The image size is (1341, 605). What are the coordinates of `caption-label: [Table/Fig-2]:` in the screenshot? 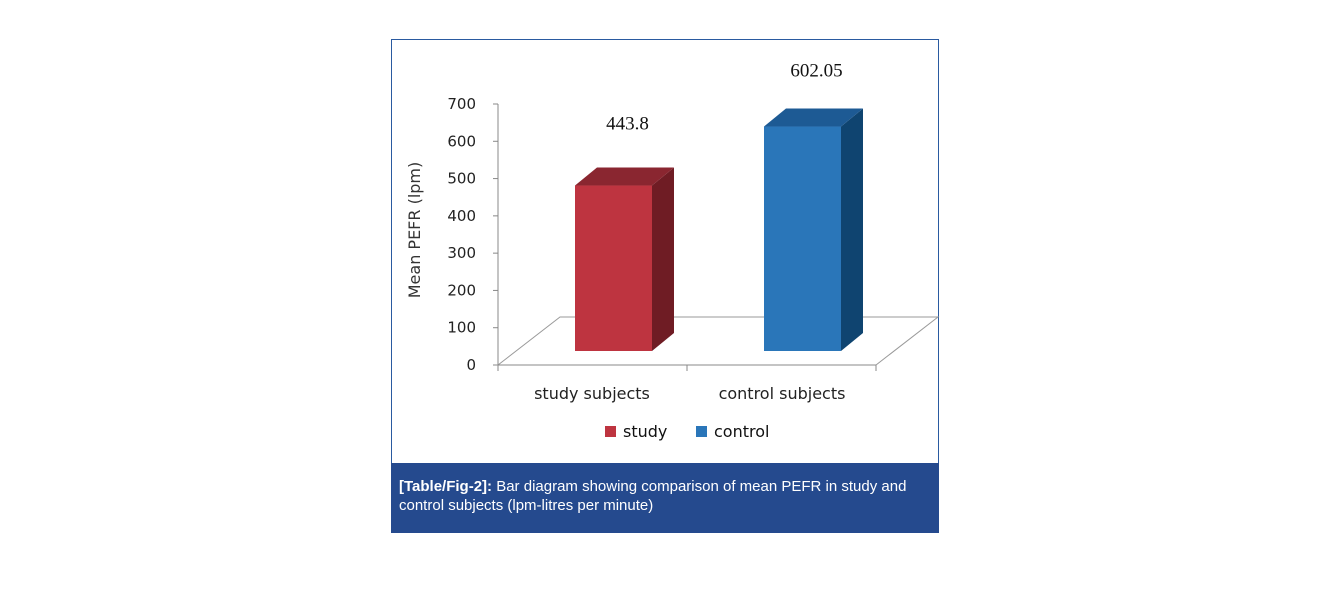 It's located at (446, 486).